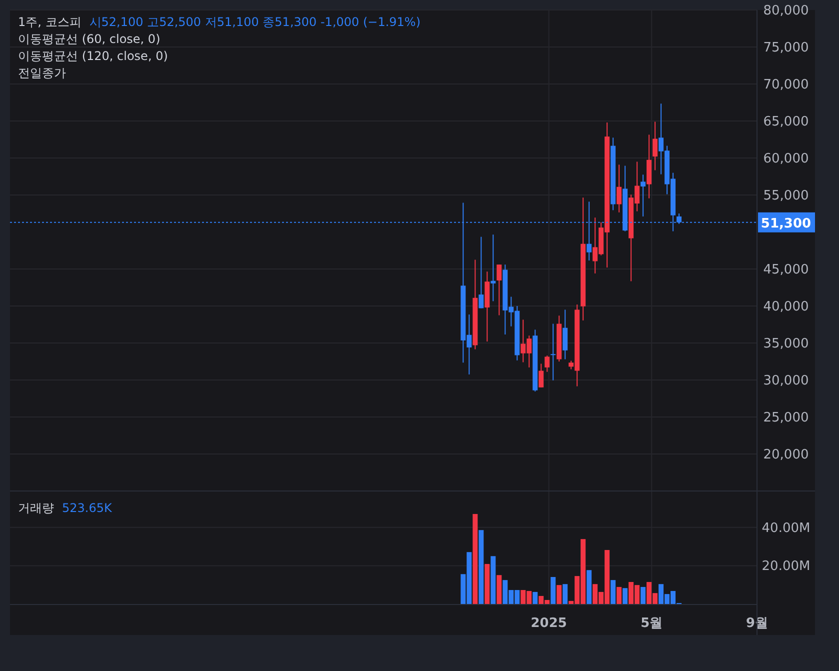  Describe the element at coordinates (93, 56) in the screenshot. I see `annotation: 이동평균선 (120, close, 0)` at that location.